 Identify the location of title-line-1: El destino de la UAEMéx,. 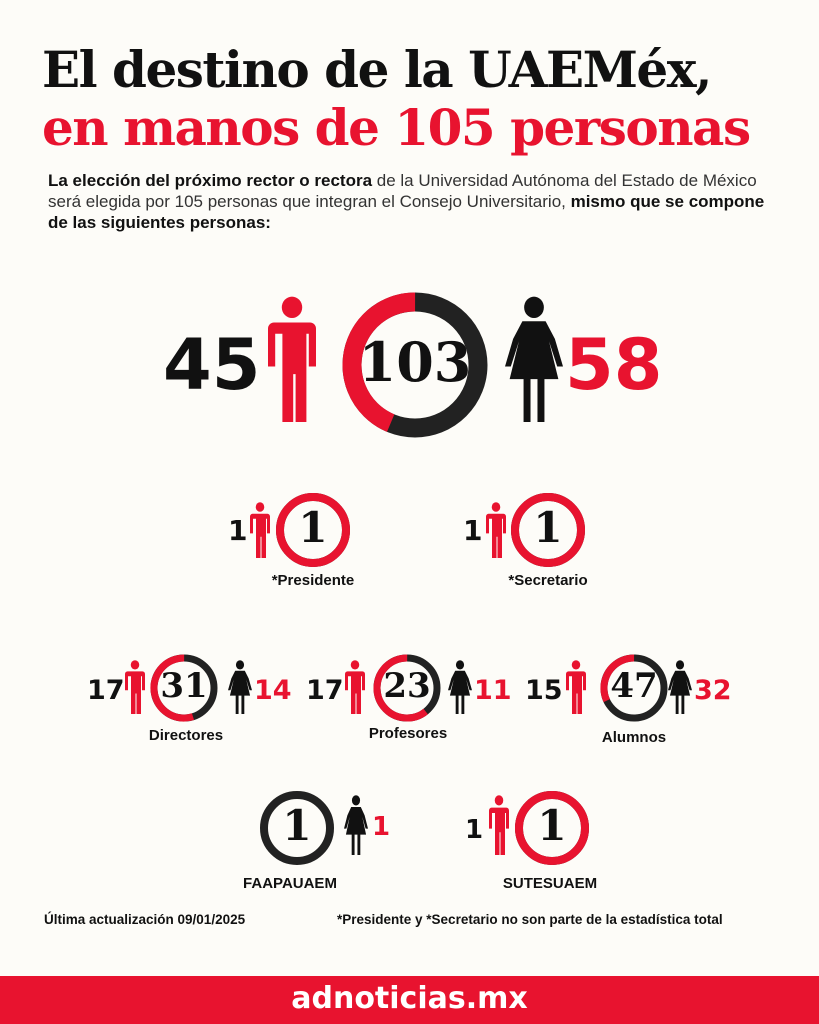
(377, 69).